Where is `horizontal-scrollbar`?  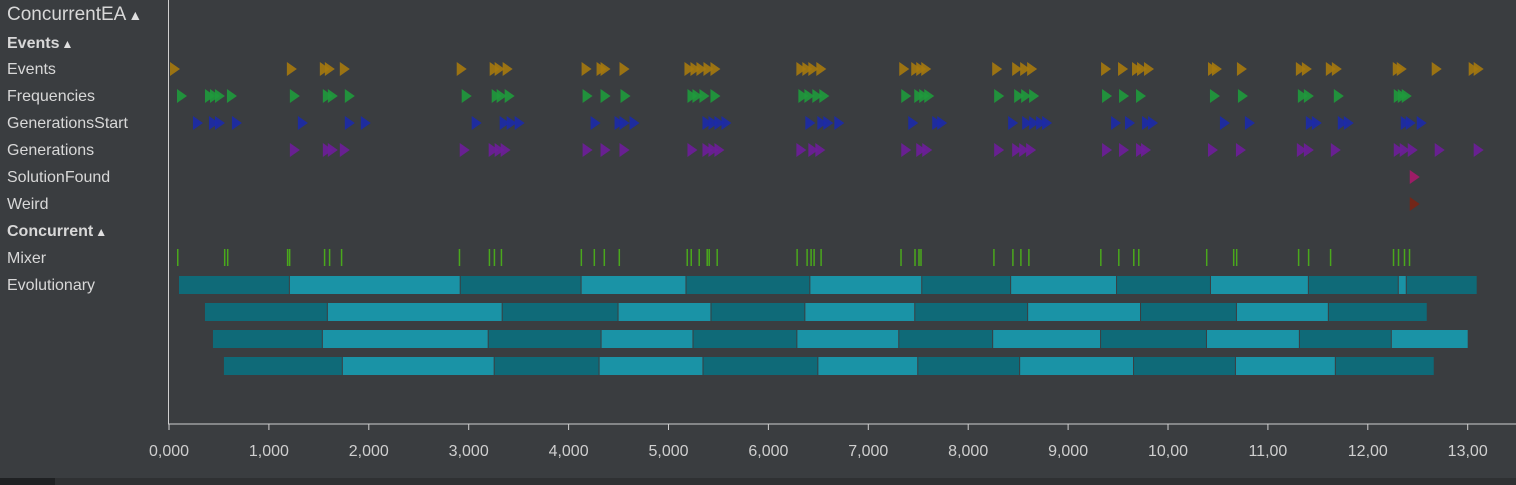
horizontal-scrollbar is located at coordinates (758, 481).